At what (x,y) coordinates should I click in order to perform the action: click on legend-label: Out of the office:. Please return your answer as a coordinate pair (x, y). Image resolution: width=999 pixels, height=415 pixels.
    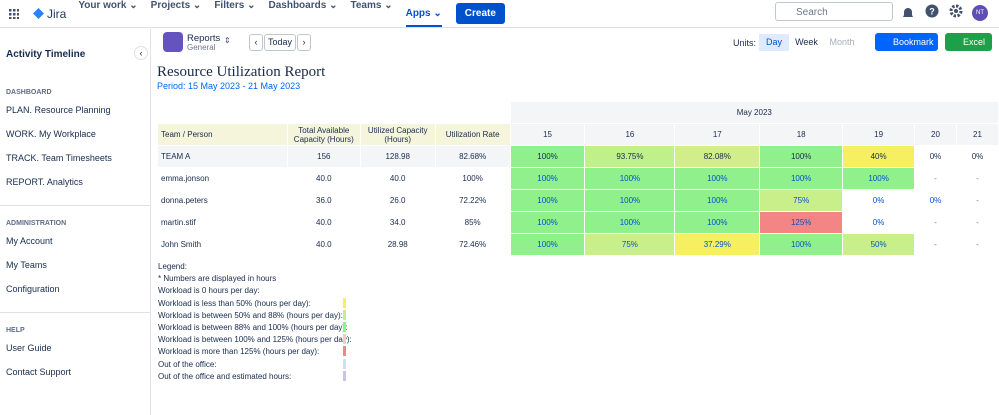
    Looking at the image, I should click on (187, 364).